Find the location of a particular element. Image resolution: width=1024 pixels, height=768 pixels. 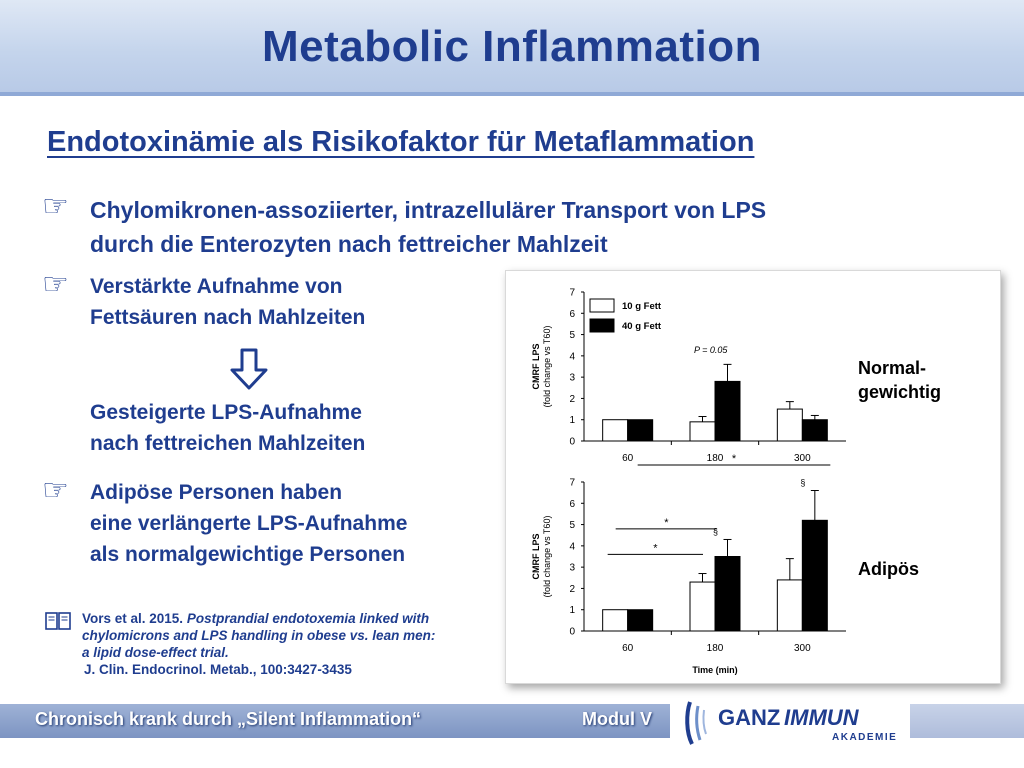

x-axis-label: Time (min) is located at coordinates (714, 670).